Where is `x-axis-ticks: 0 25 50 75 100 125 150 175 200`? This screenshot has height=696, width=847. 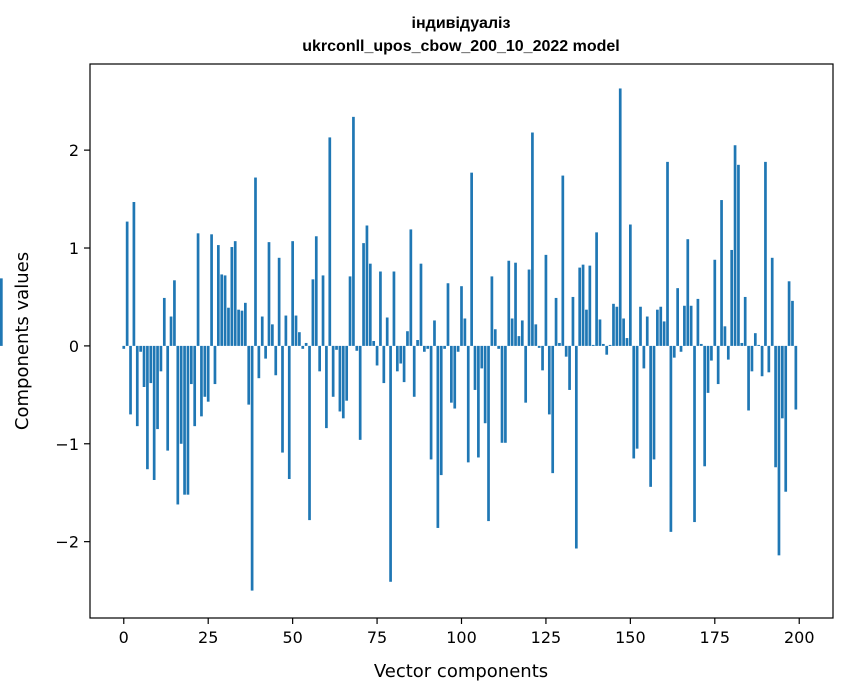
x-axis-ticks: 0 25 50 75 100 125 150 175 200 is located at coordinates (467, 632).